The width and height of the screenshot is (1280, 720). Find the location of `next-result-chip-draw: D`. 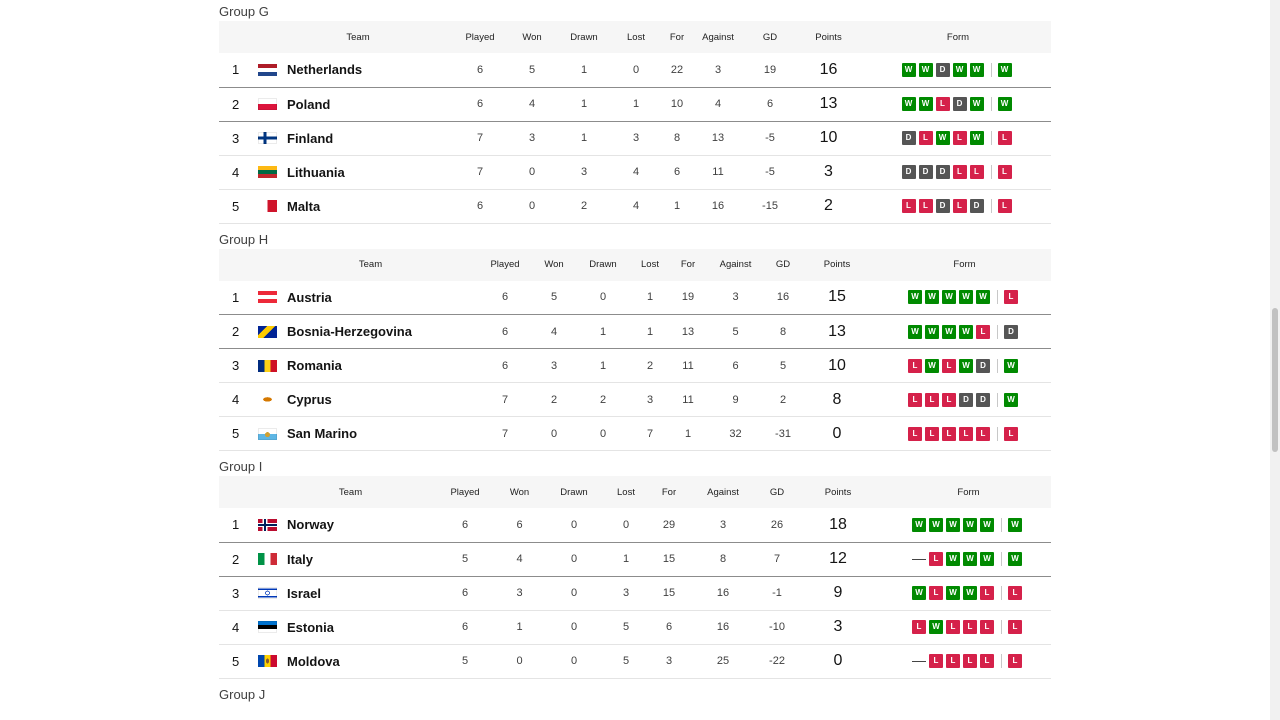

next-result-chip-draw: D is located at coordinates (1011, 331).